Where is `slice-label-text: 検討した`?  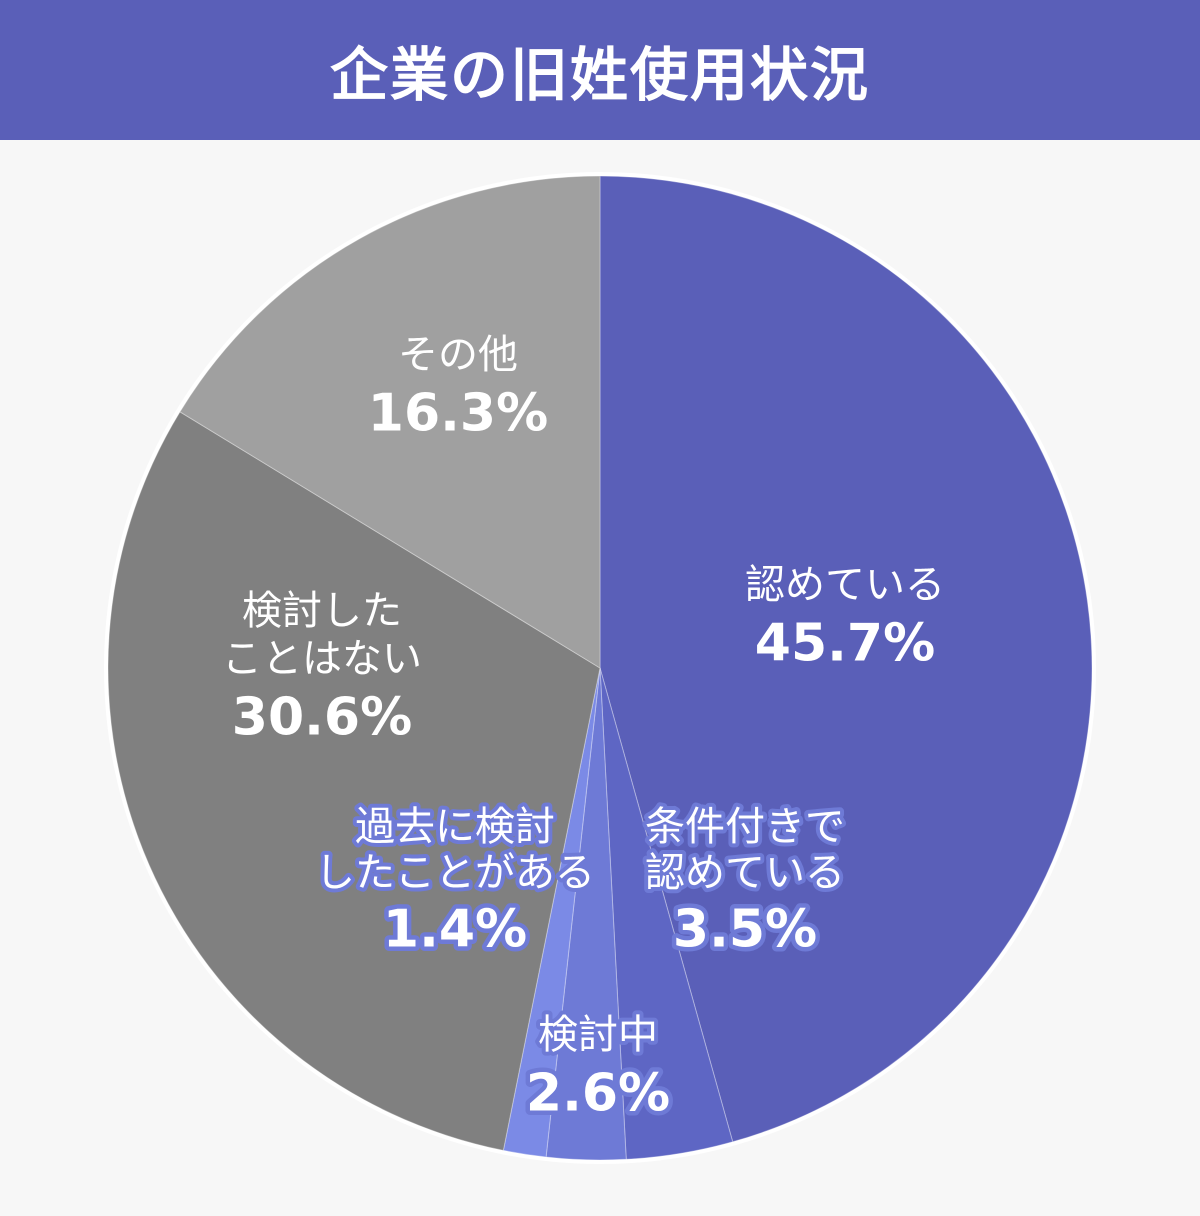
slice-label-text: 検討した is located at coordinates (322, 611).